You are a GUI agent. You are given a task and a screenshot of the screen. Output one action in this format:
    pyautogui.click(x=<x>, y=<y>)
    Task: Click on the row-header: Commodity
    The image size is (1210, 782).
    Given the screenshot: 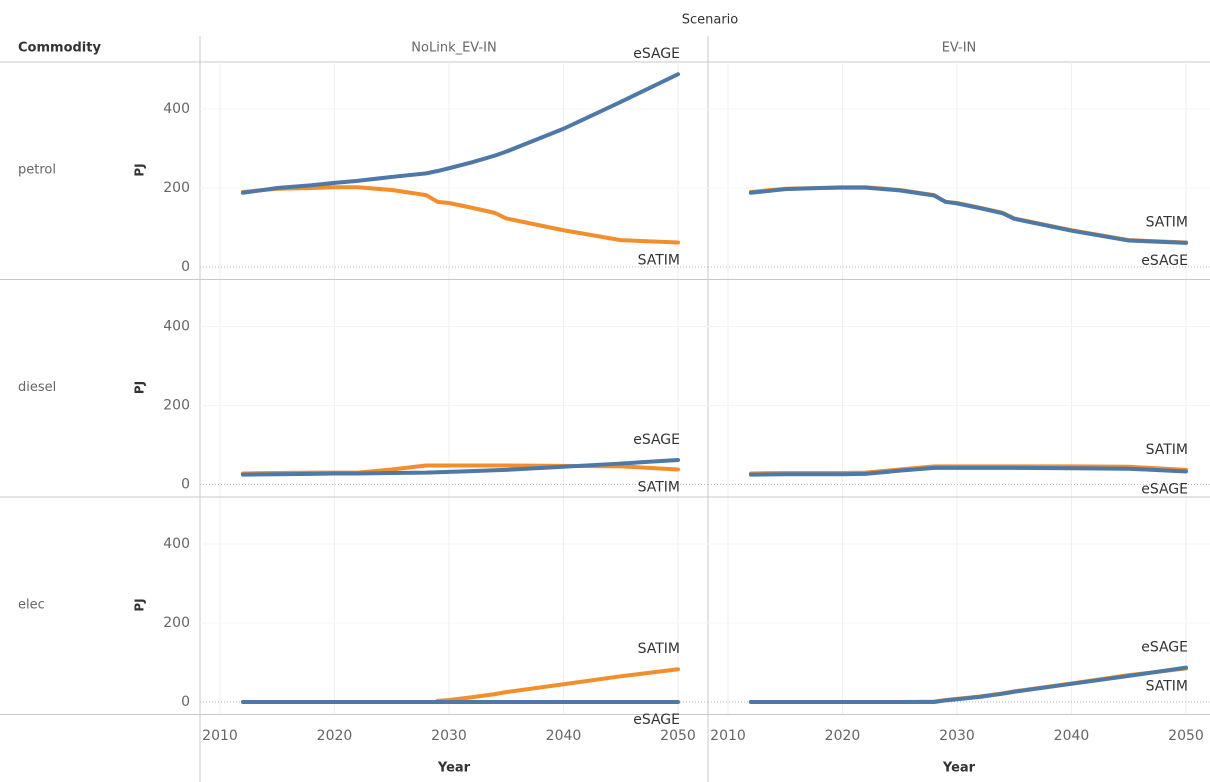 What is the action you would take?
    pyautogui.click(x=59, y=48)
    